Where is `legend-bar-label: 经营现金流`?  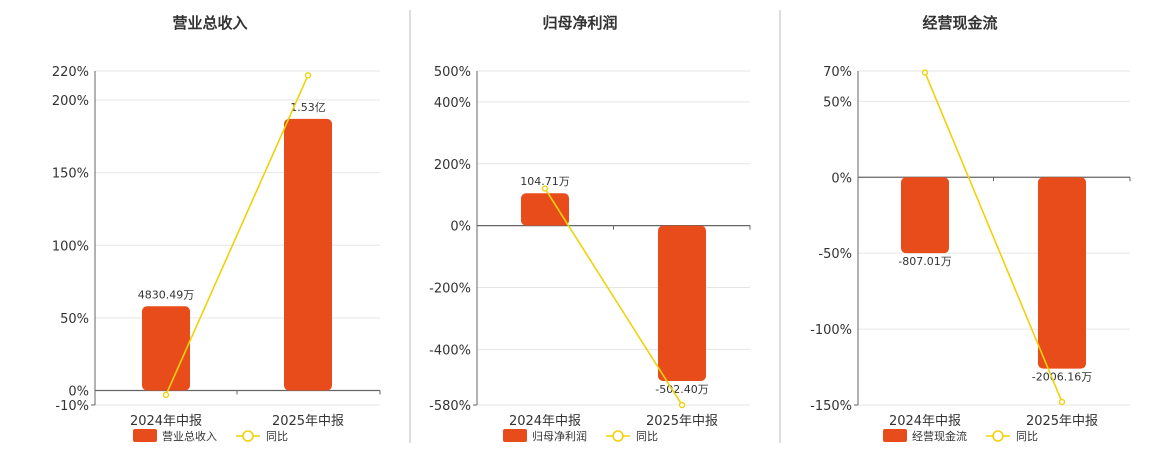 legend-bar-label: 经营现金流 is located at coordinates (939, 436).